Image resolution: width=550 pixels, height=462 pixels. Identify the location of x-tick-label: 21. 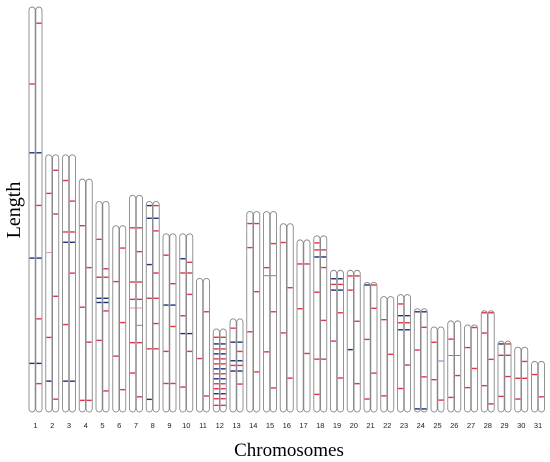
(370, 425).